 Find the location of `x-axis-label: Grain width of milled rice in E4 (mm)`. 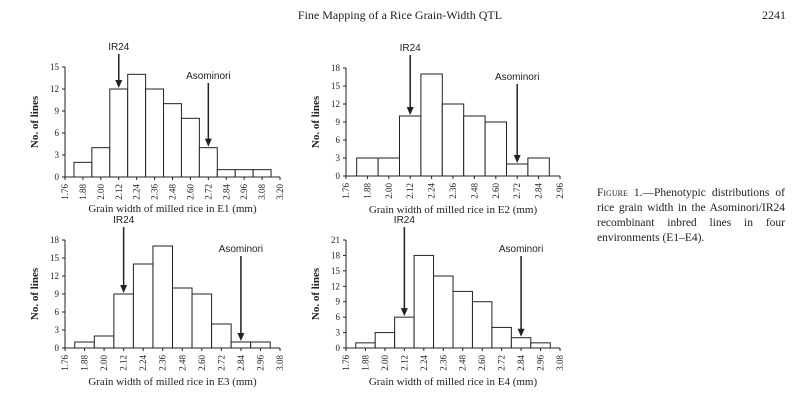

x-axis-label: Grain width of milled rice in E4 (mm) is located at coordinates (453, 382).